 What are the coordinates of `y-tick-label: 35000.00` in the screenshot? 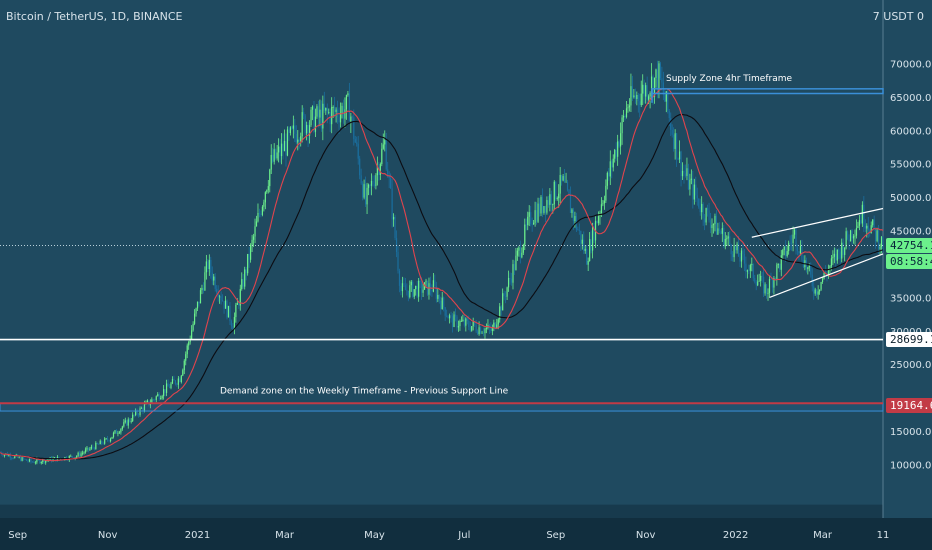 It's located at (911, 298).